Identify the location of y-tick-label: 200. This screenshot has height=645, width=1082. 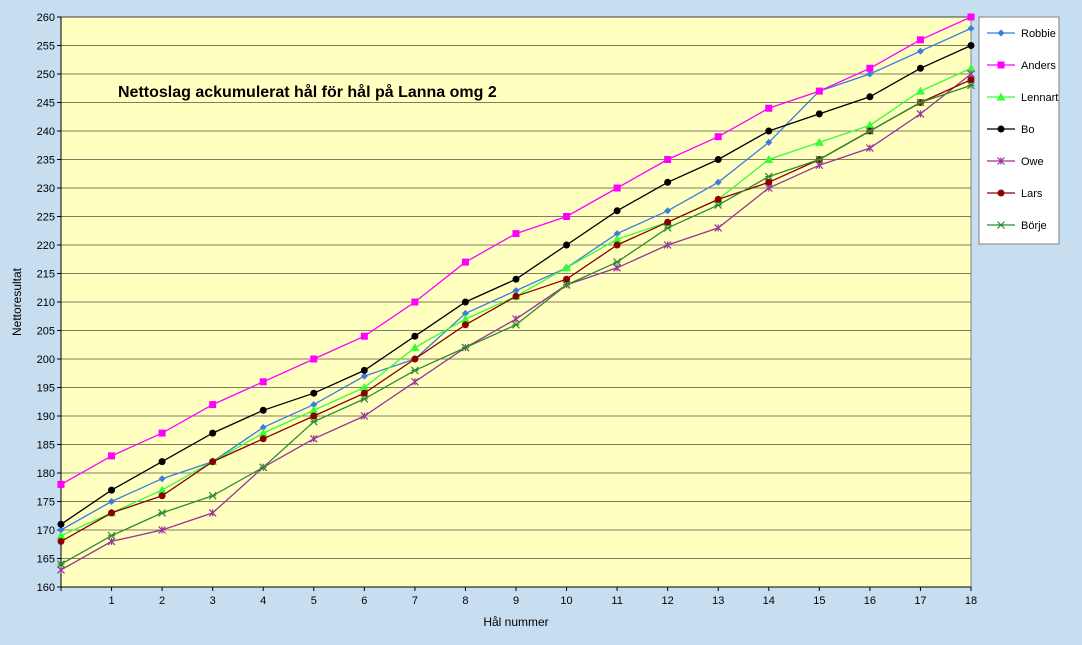
(46, 360).